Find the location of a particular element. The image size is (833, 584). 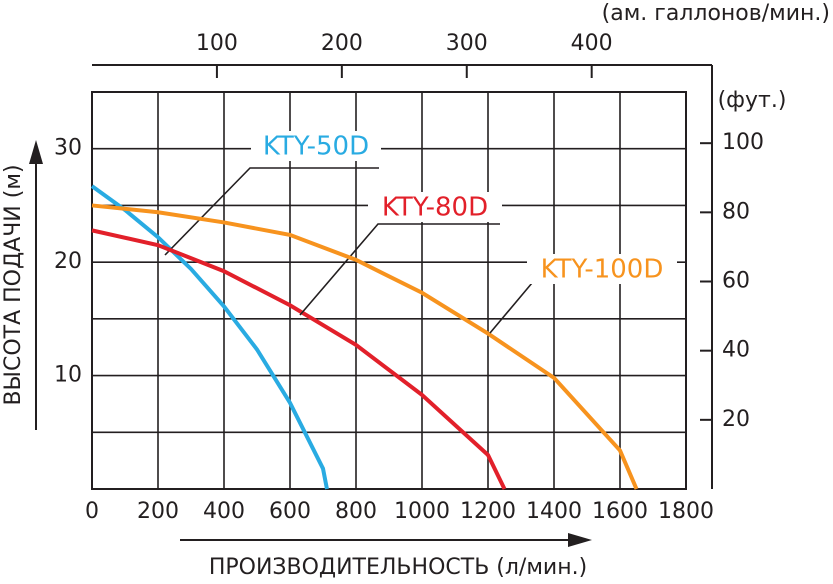

x-tick-label: 1600 is located at coordinates (620, 511).